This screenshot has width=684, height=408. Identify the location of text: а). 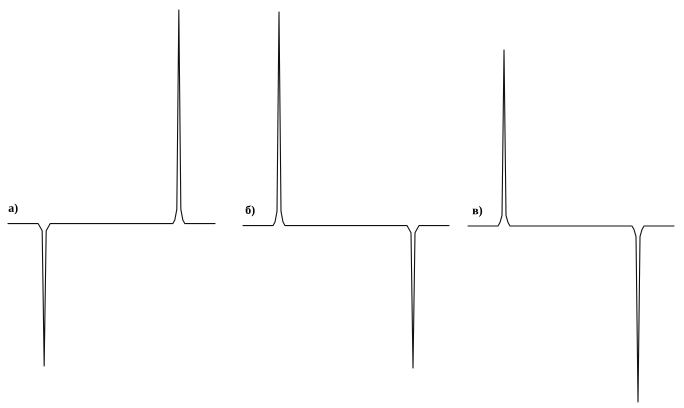
(13, 209).